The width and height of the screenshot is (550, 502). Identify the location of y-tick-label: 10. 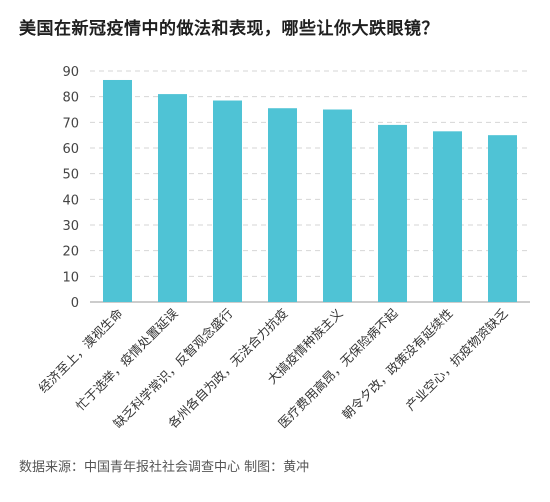
(70, 277).